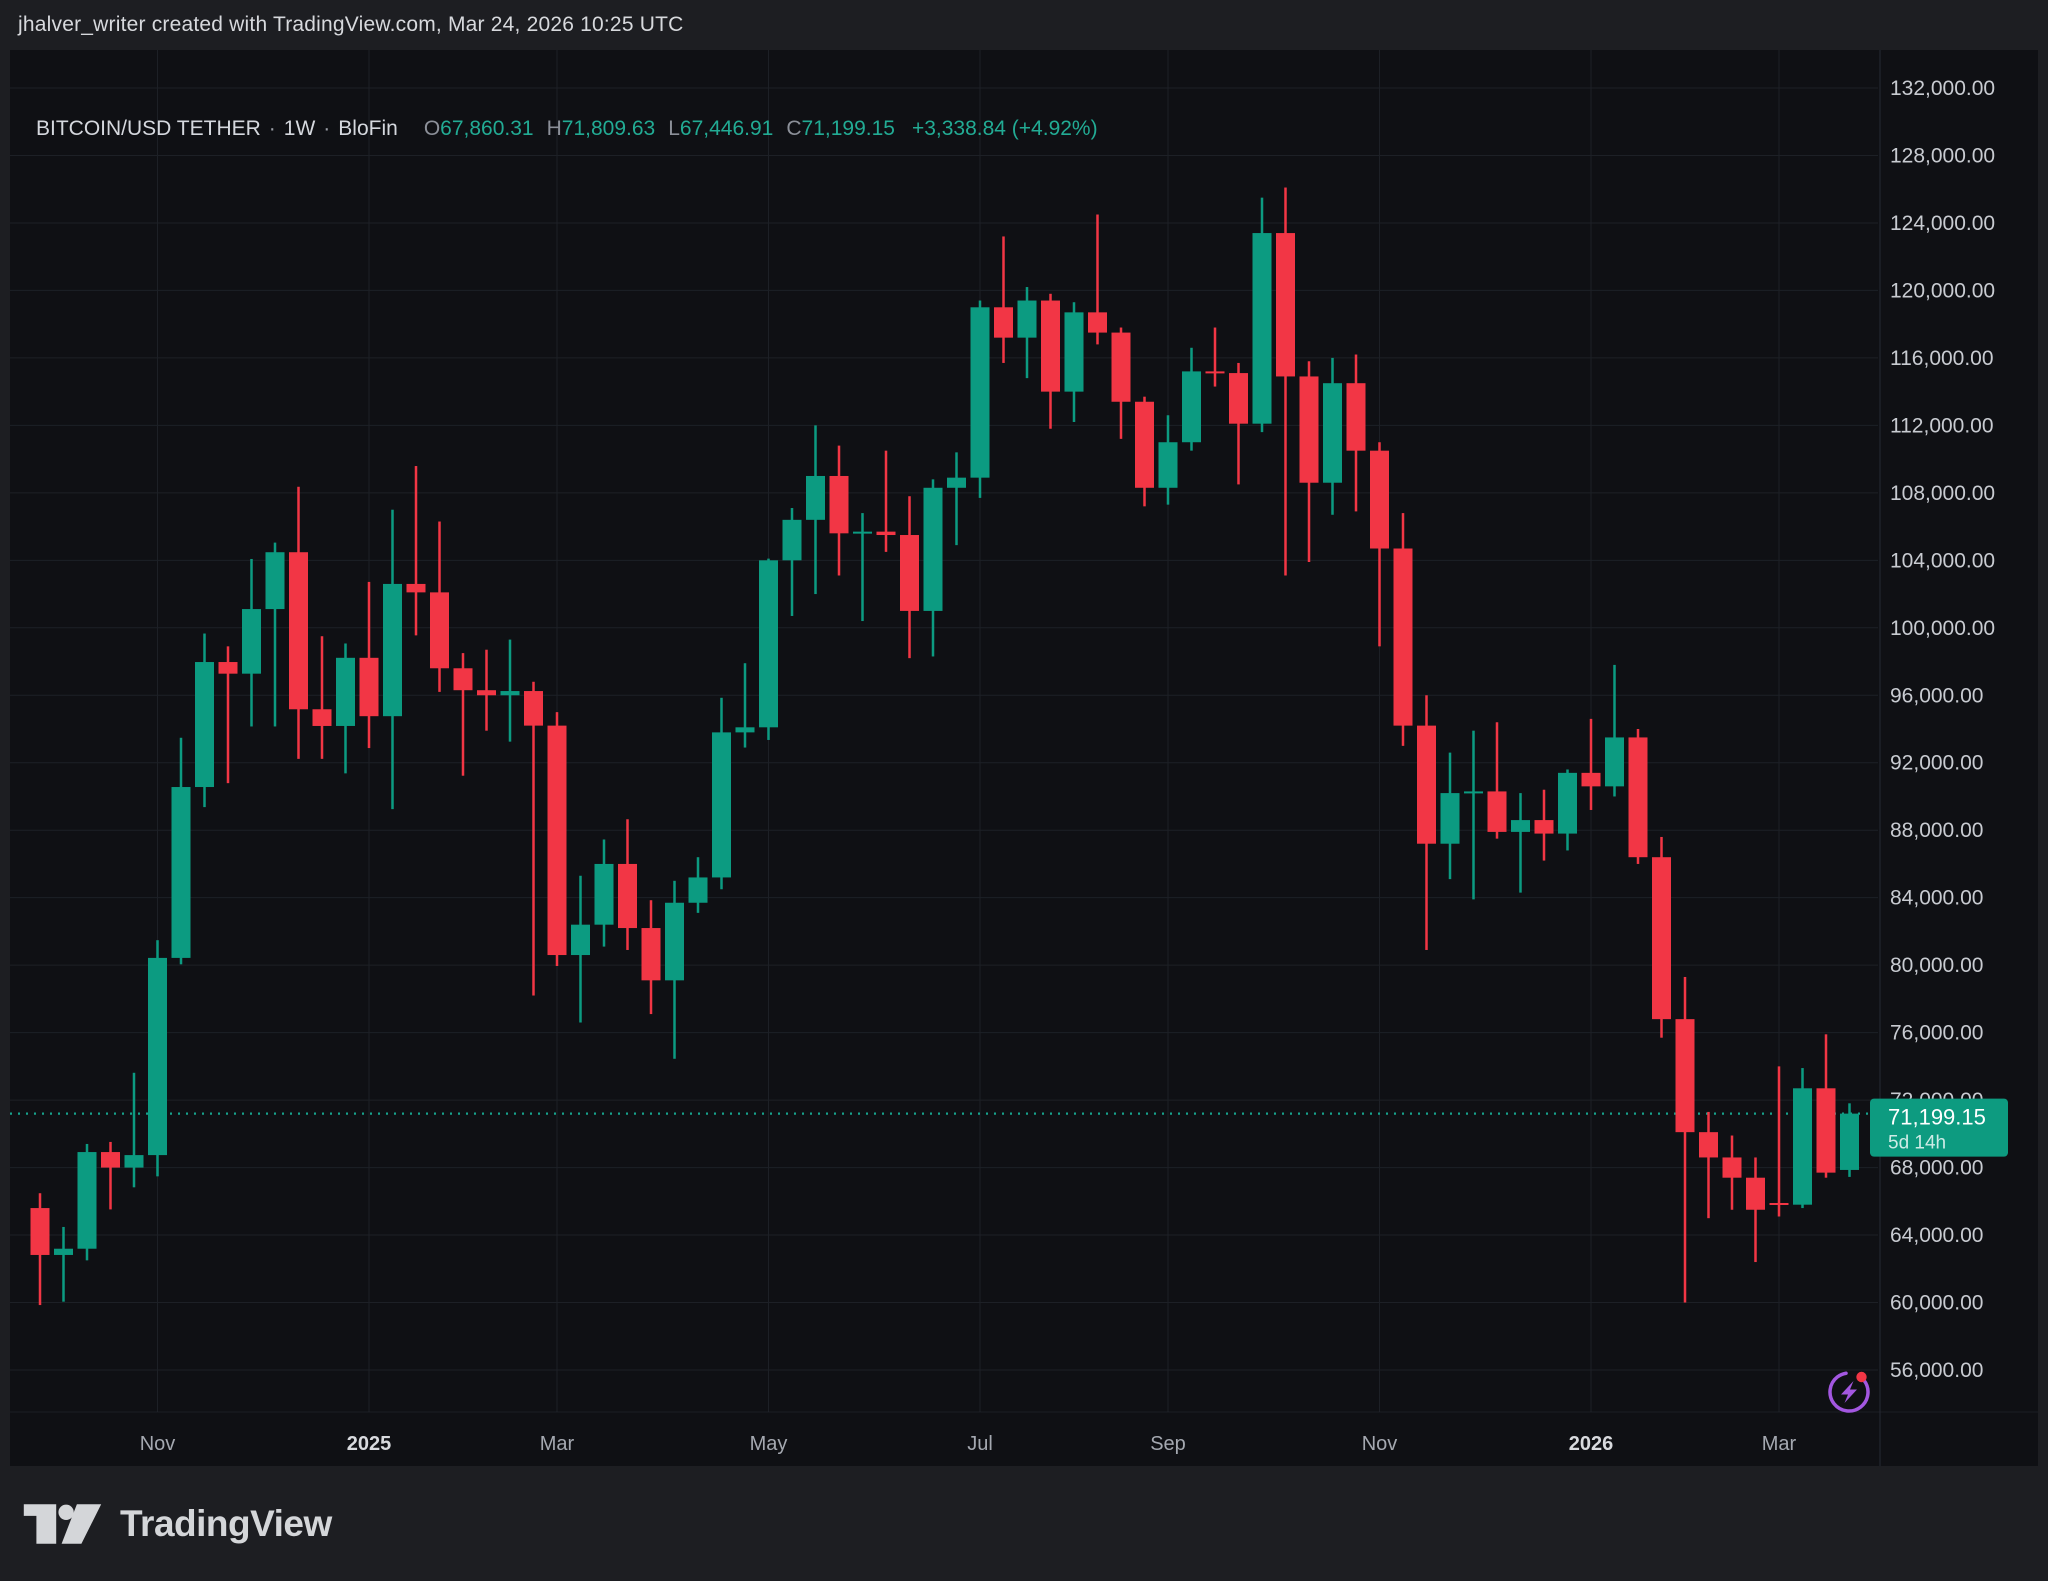 The width and height of the screenshot is (2048, 1581). Describe the element at coordinates (1936, 965) in the screenshot. I see `price-axis-label: 80,000.00` at that location.